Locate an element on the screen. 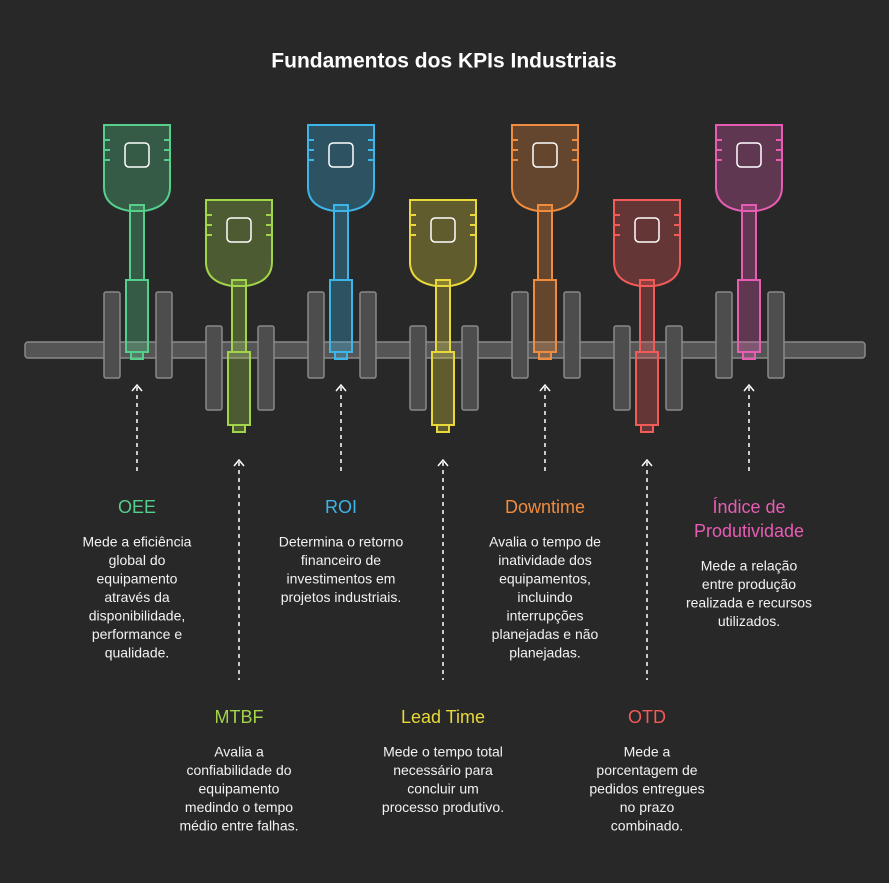 The height and width of the screenshot is (883, 889). kpi-label: ROI is located at coordinates (341, 507).